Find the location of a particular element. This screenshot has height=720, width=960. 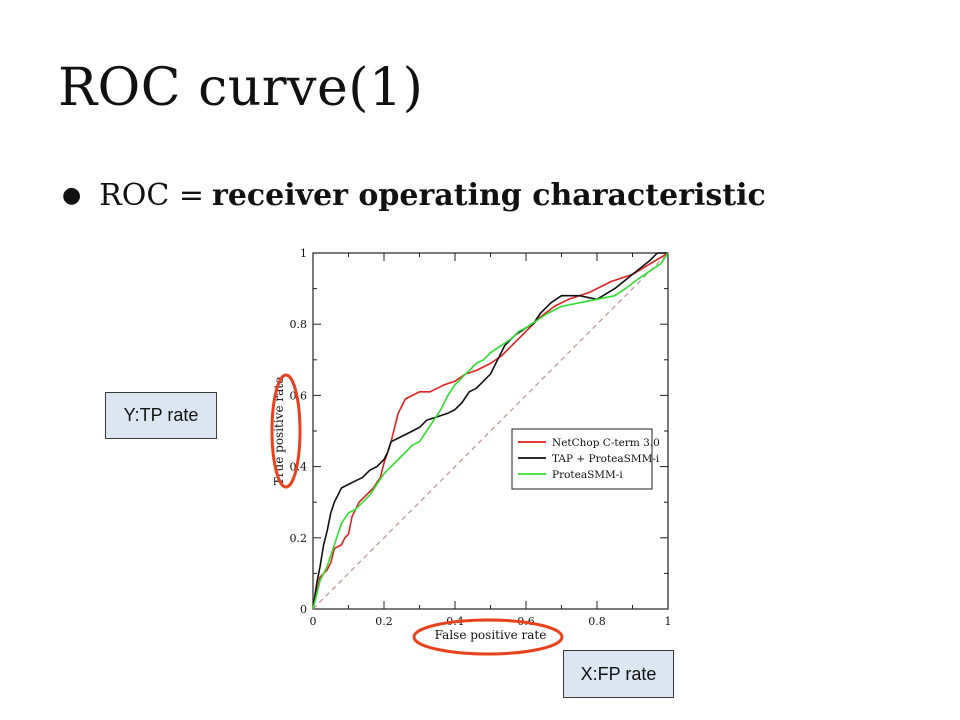

legend-label: TAP + ProteaSMM-i is located at coordinates (606, 459).